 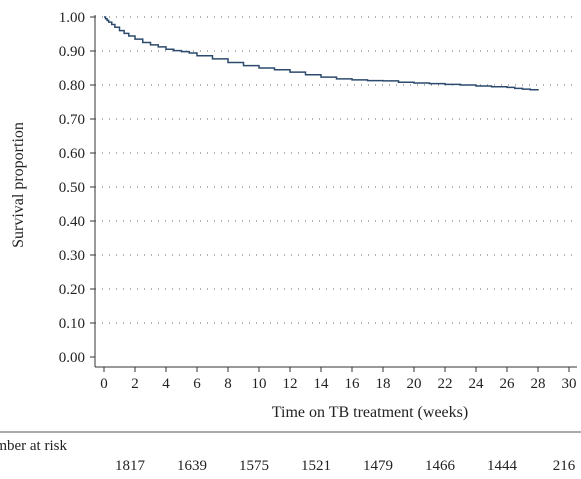 I want to click on x-tick-label: 0, so click(x=104, y=384).